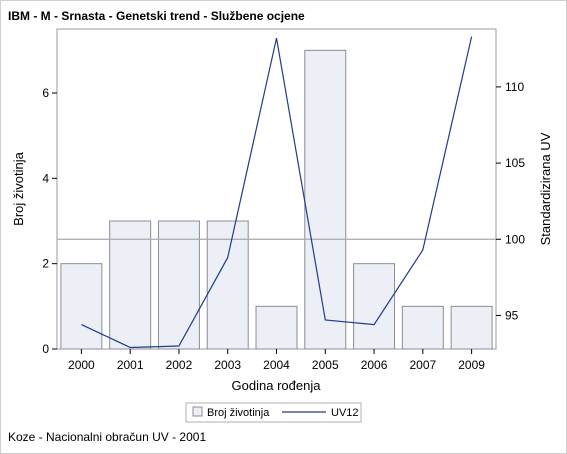  I want to click on bar-2000, so click(81, 306).